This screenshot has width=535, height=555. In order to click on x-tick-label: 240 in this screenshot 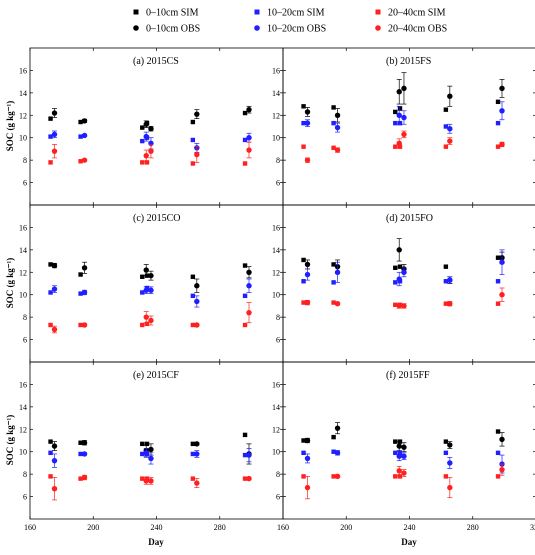, I will do `click(157, 527)`.